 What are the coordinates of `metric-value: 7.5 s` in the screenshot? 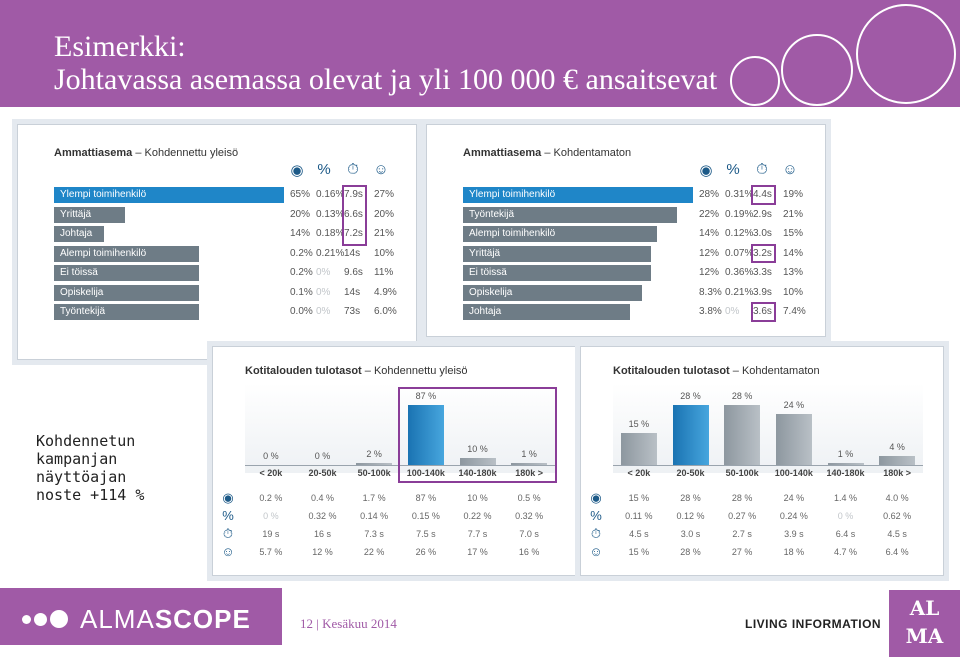 It's located at (426, 534).